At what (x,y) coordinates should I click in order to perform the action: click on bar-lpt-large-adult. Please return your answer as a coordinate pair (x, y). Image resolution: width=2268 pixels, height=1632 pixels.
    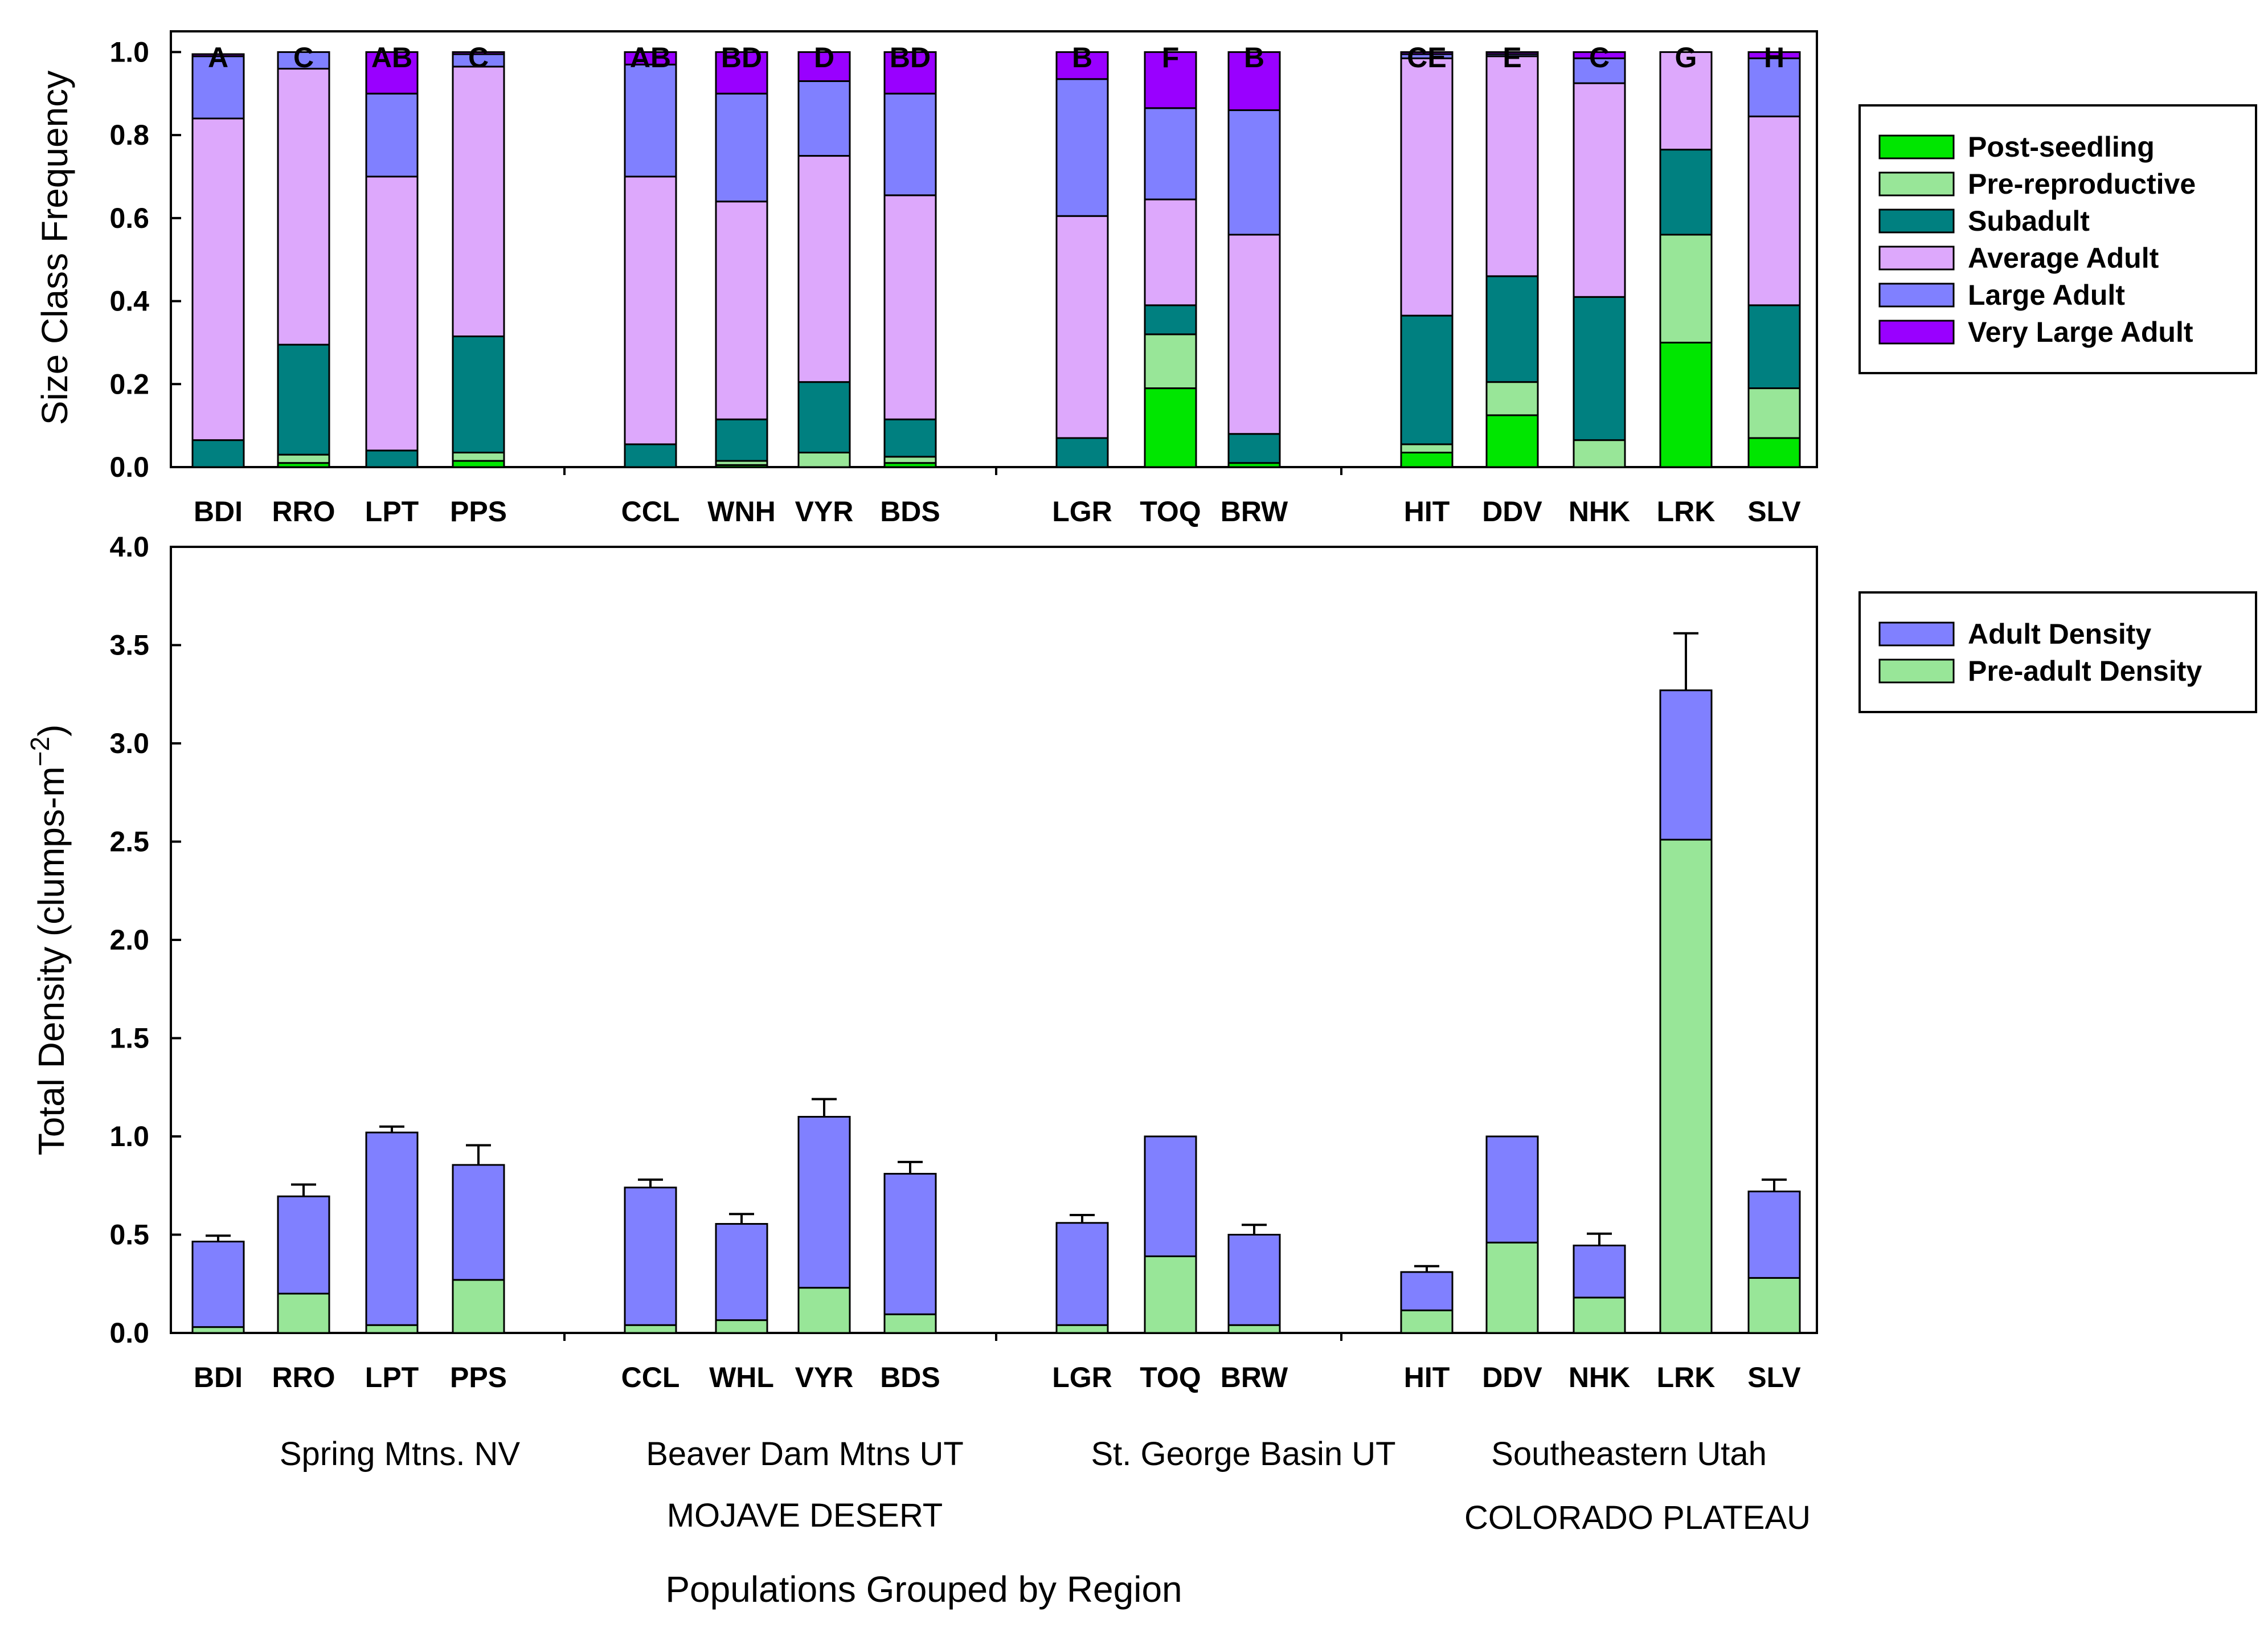
    Looking at the image, I should click on (392, 135).